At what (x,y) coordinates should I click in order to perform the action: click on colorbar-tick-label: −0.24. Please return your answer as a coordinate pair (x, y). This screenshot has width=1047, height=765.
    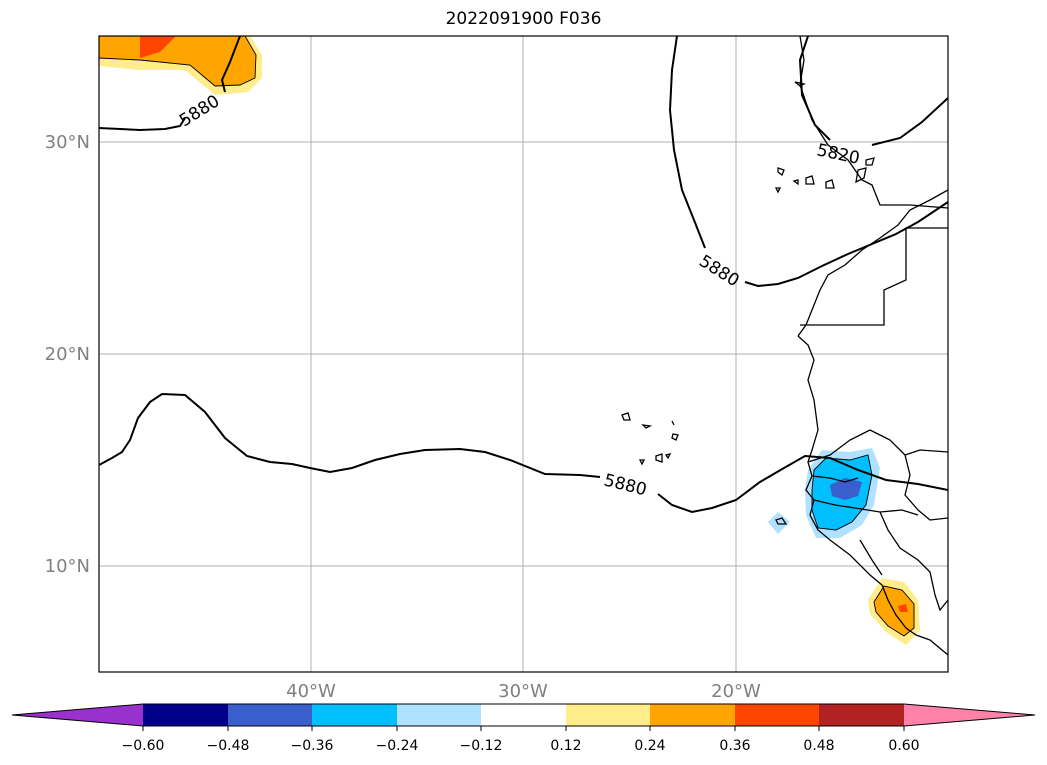
    Looking at the image, I should click on (397, 746).